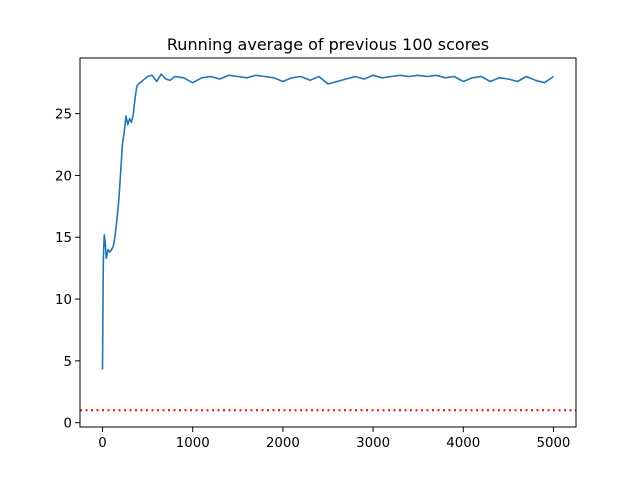  What do you see at coordinates (63, 238) in the screenshot?
I see `y-tick-label: 15` at bounding box center [63, 238].